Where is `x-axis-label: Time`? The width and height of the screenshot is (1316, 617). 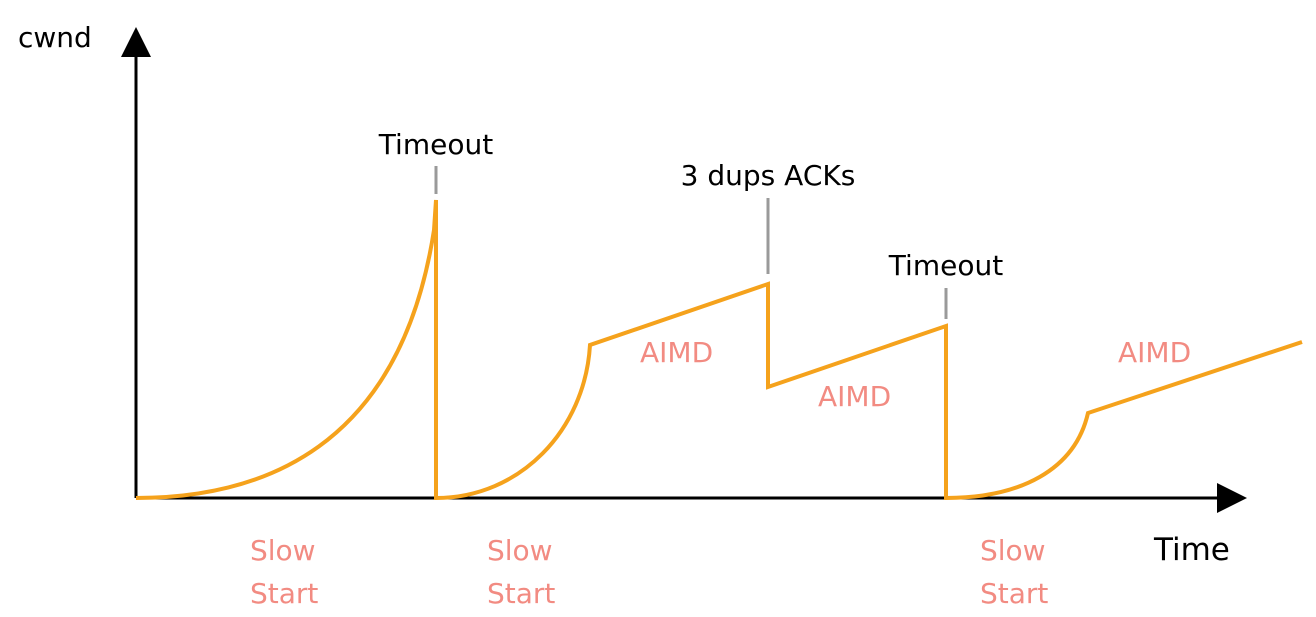
x-axis-label: Time is located at coordinates (1191, 550).